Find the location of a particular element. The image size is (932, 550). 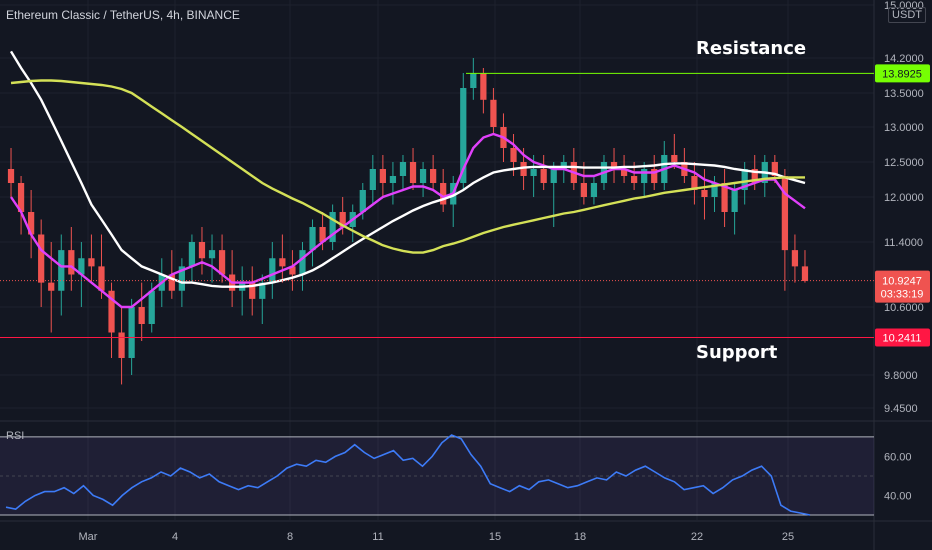

price-tick-label: 15.0000 is located at coordinates (904, 6).